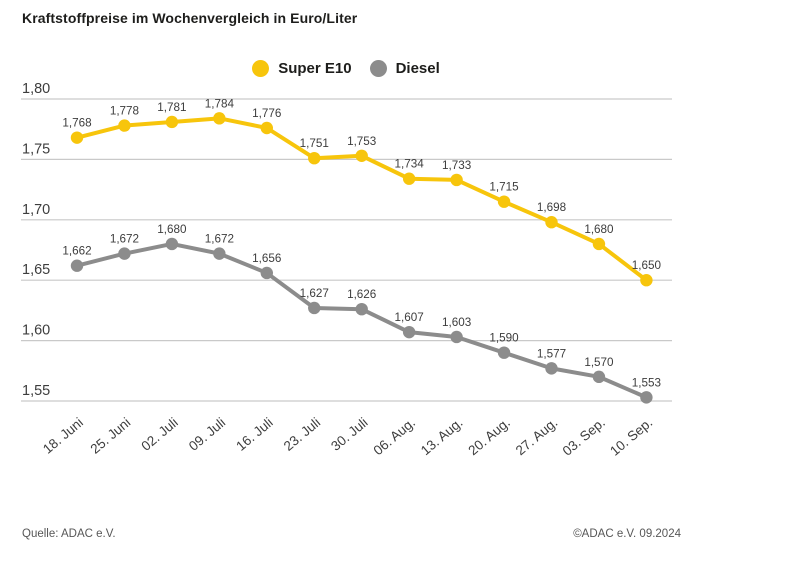  I want to click on x-axis-tick-label: 13. Aug., so click(442, 436).